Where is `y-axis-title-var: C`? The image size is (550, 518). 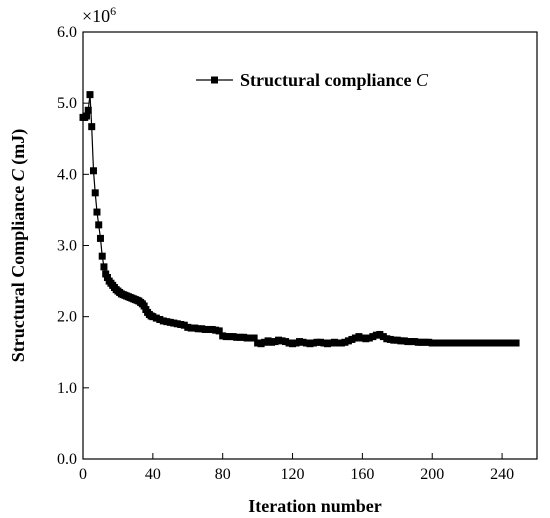 y-axis-title-var: C is located at coordinates (18, 174).